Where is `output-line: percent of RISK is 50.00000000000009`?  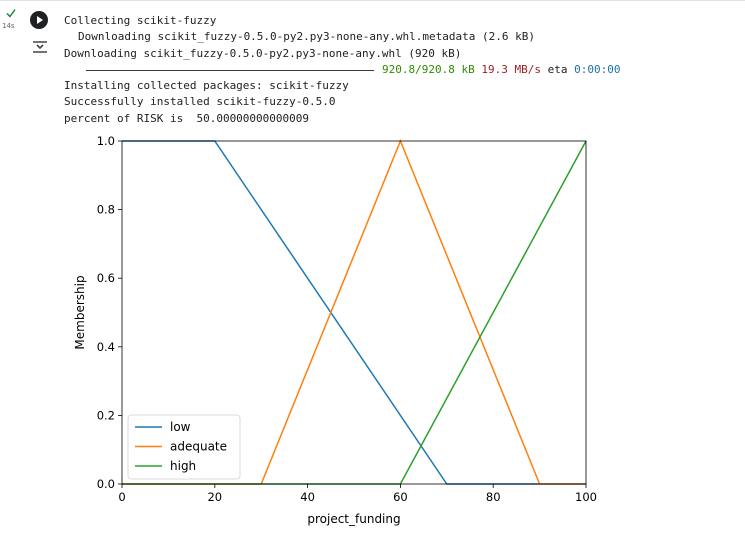 output-line: percent of RISK is 50.00000000000009 is located at coordinates (187, 118).